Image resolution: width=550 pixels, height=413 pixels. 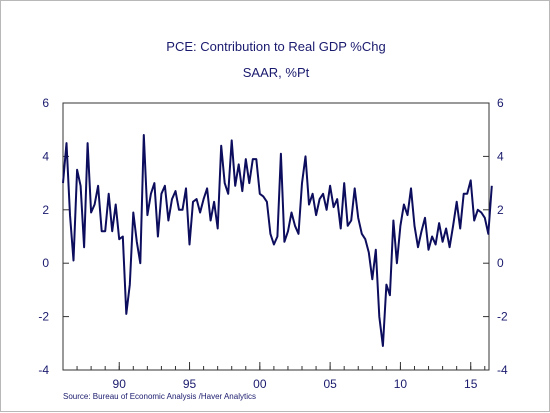 I want to click on y-tick-label-left: 4, so click(x=45, y=156).